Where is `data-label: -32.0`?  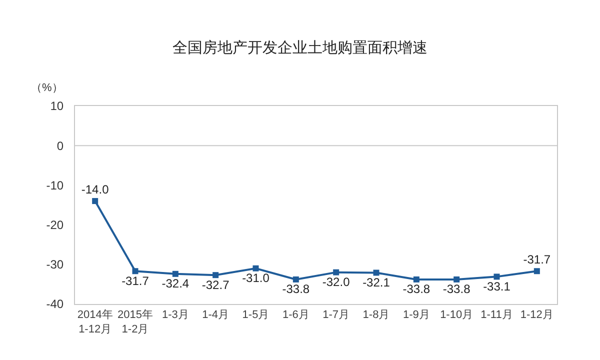 data-label: -32.0 is located at coordinates (336, 282).